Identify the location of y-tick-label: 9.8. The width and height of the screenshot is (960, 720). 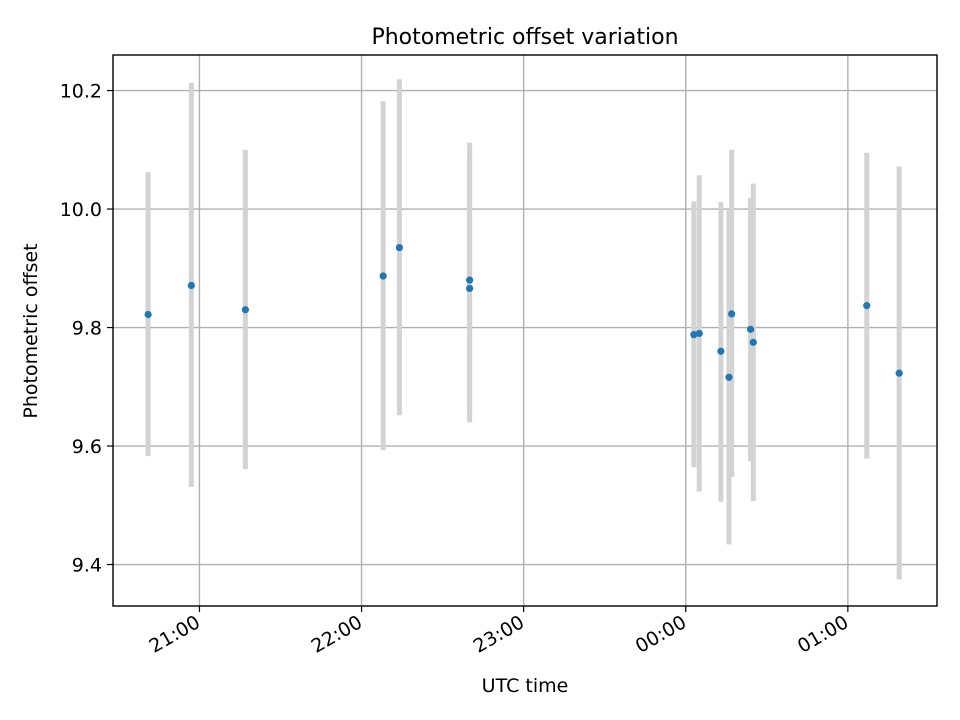
(87, 329).